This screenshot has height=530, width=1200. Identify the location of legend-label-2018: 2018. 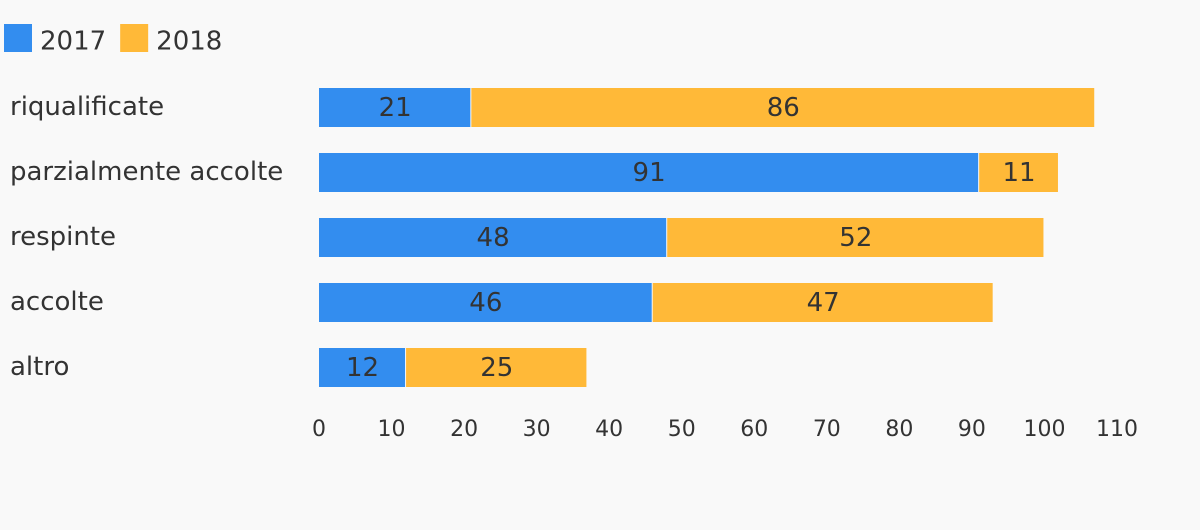
(189, 42).